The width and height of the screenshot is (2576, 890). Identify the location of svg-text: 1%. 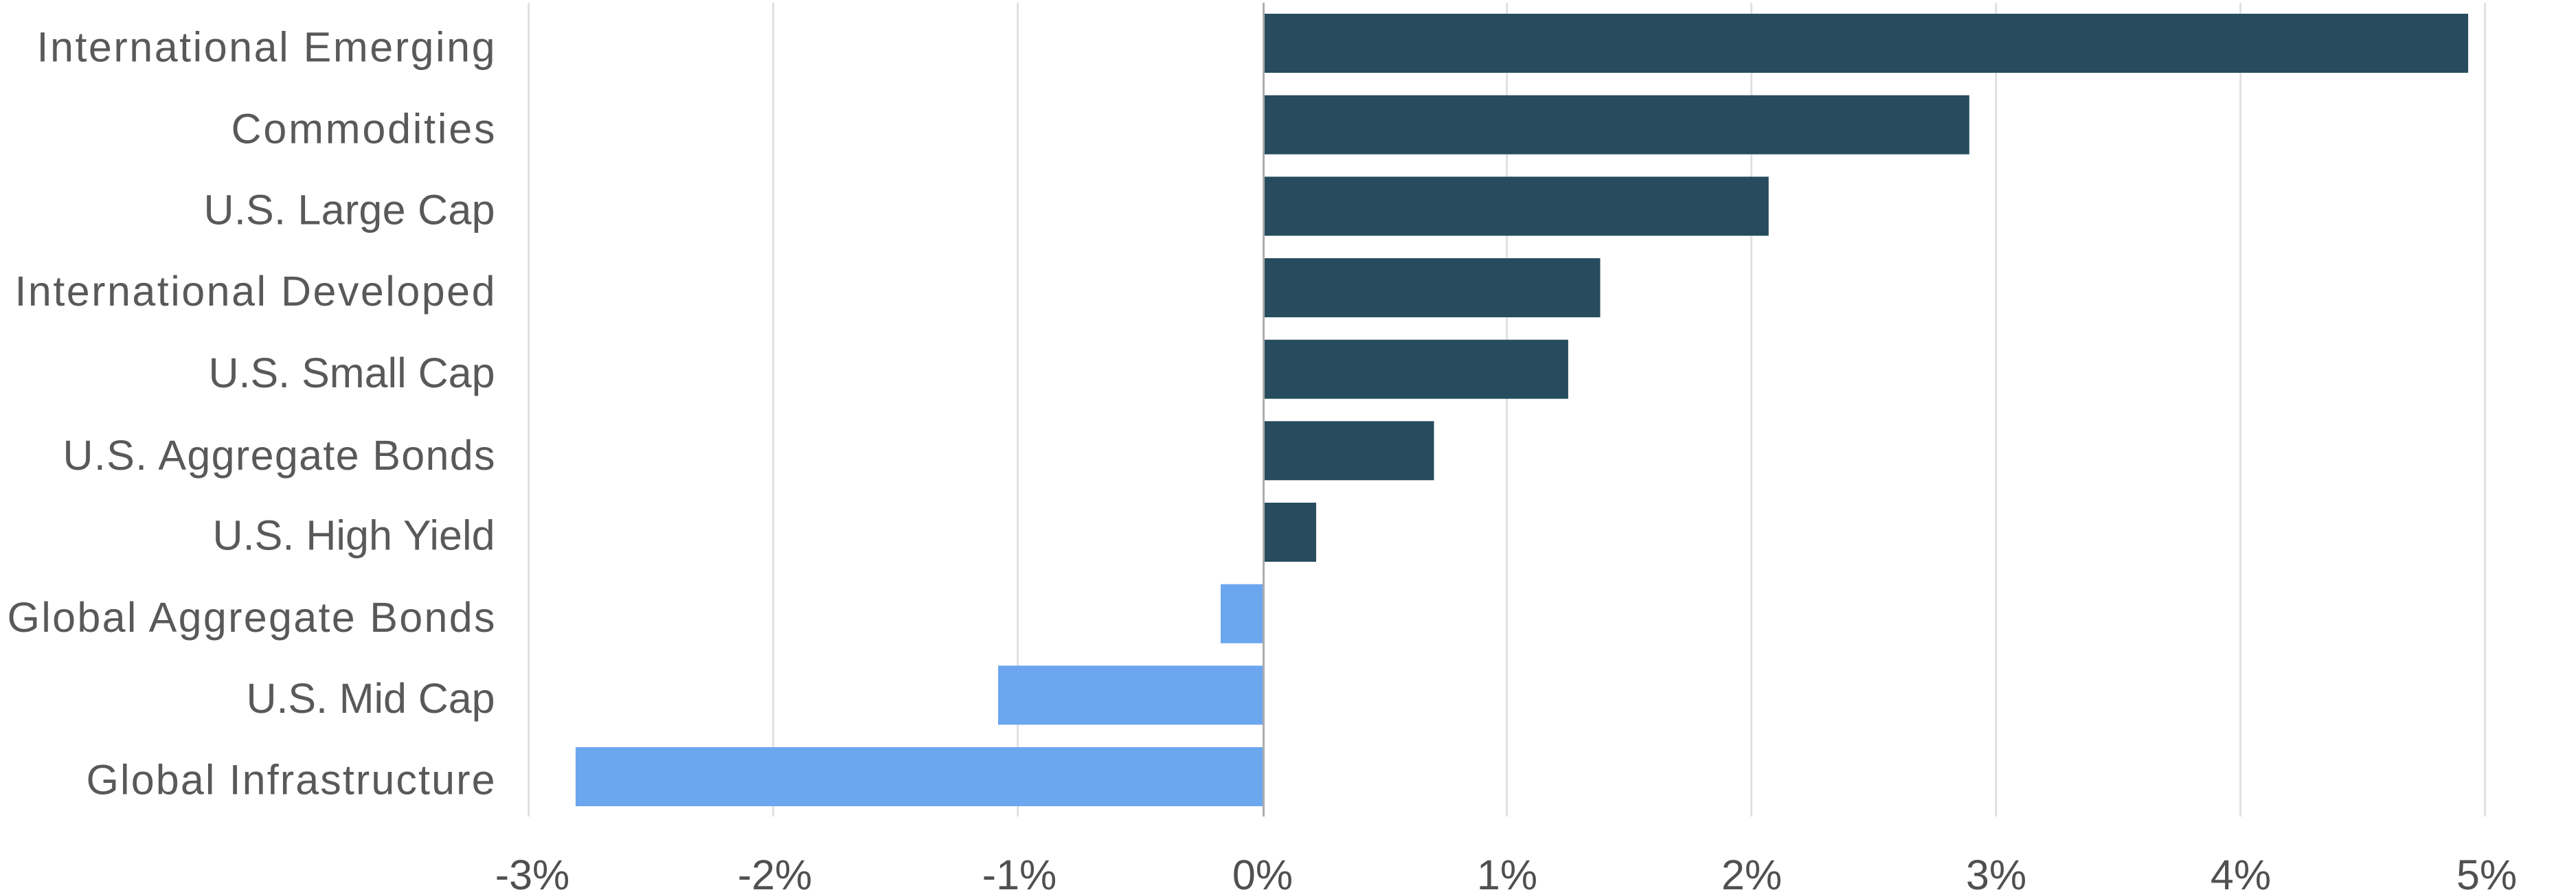
(1507, 871).